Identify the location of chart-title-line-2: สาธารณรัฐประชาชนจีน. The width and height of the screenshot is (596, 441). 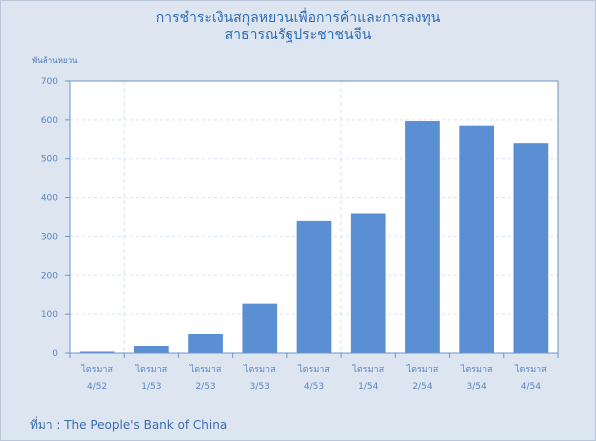
(298, 35).